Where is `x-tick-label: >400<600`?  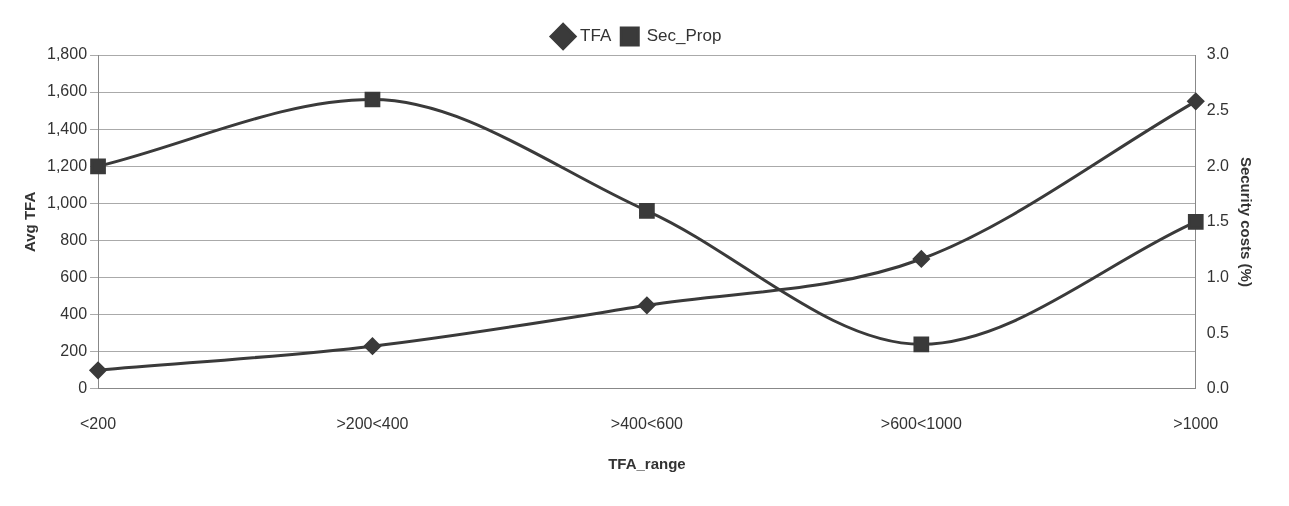
x-tick-label: >400<600 is located at coordinates (647, 423).